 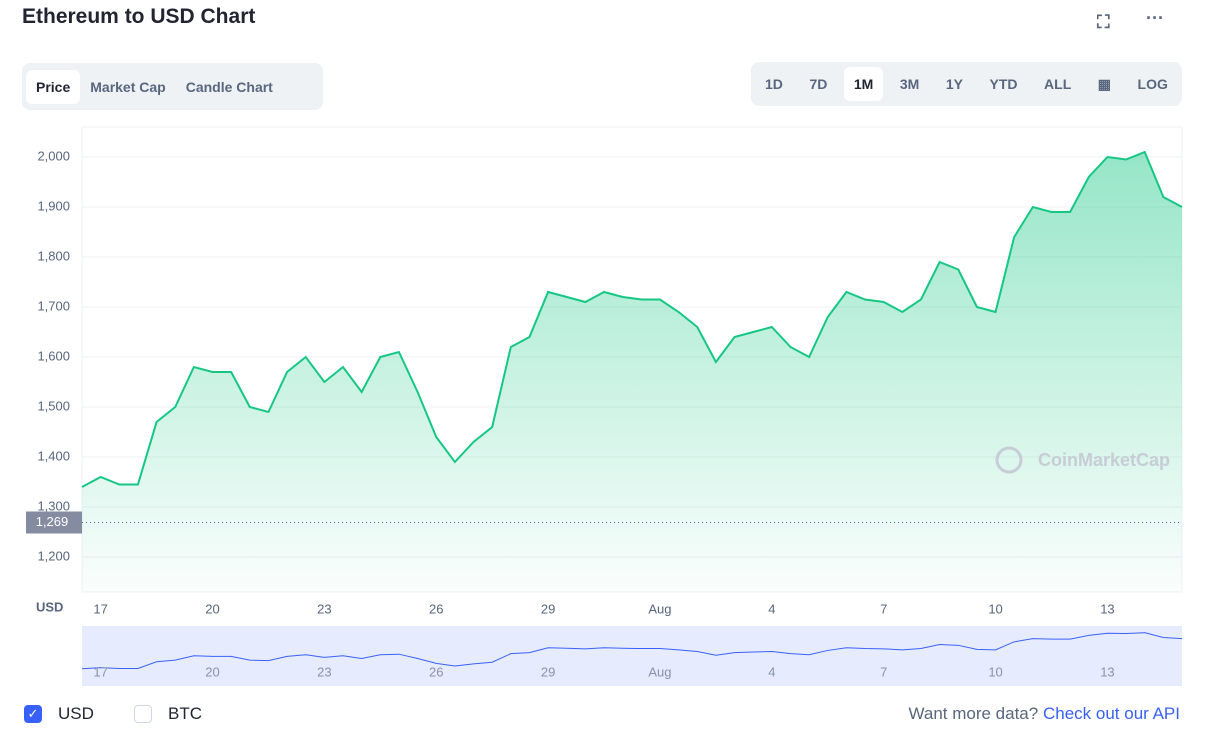 I want to click on more-icon: ···, so click(x=1155, y=18).